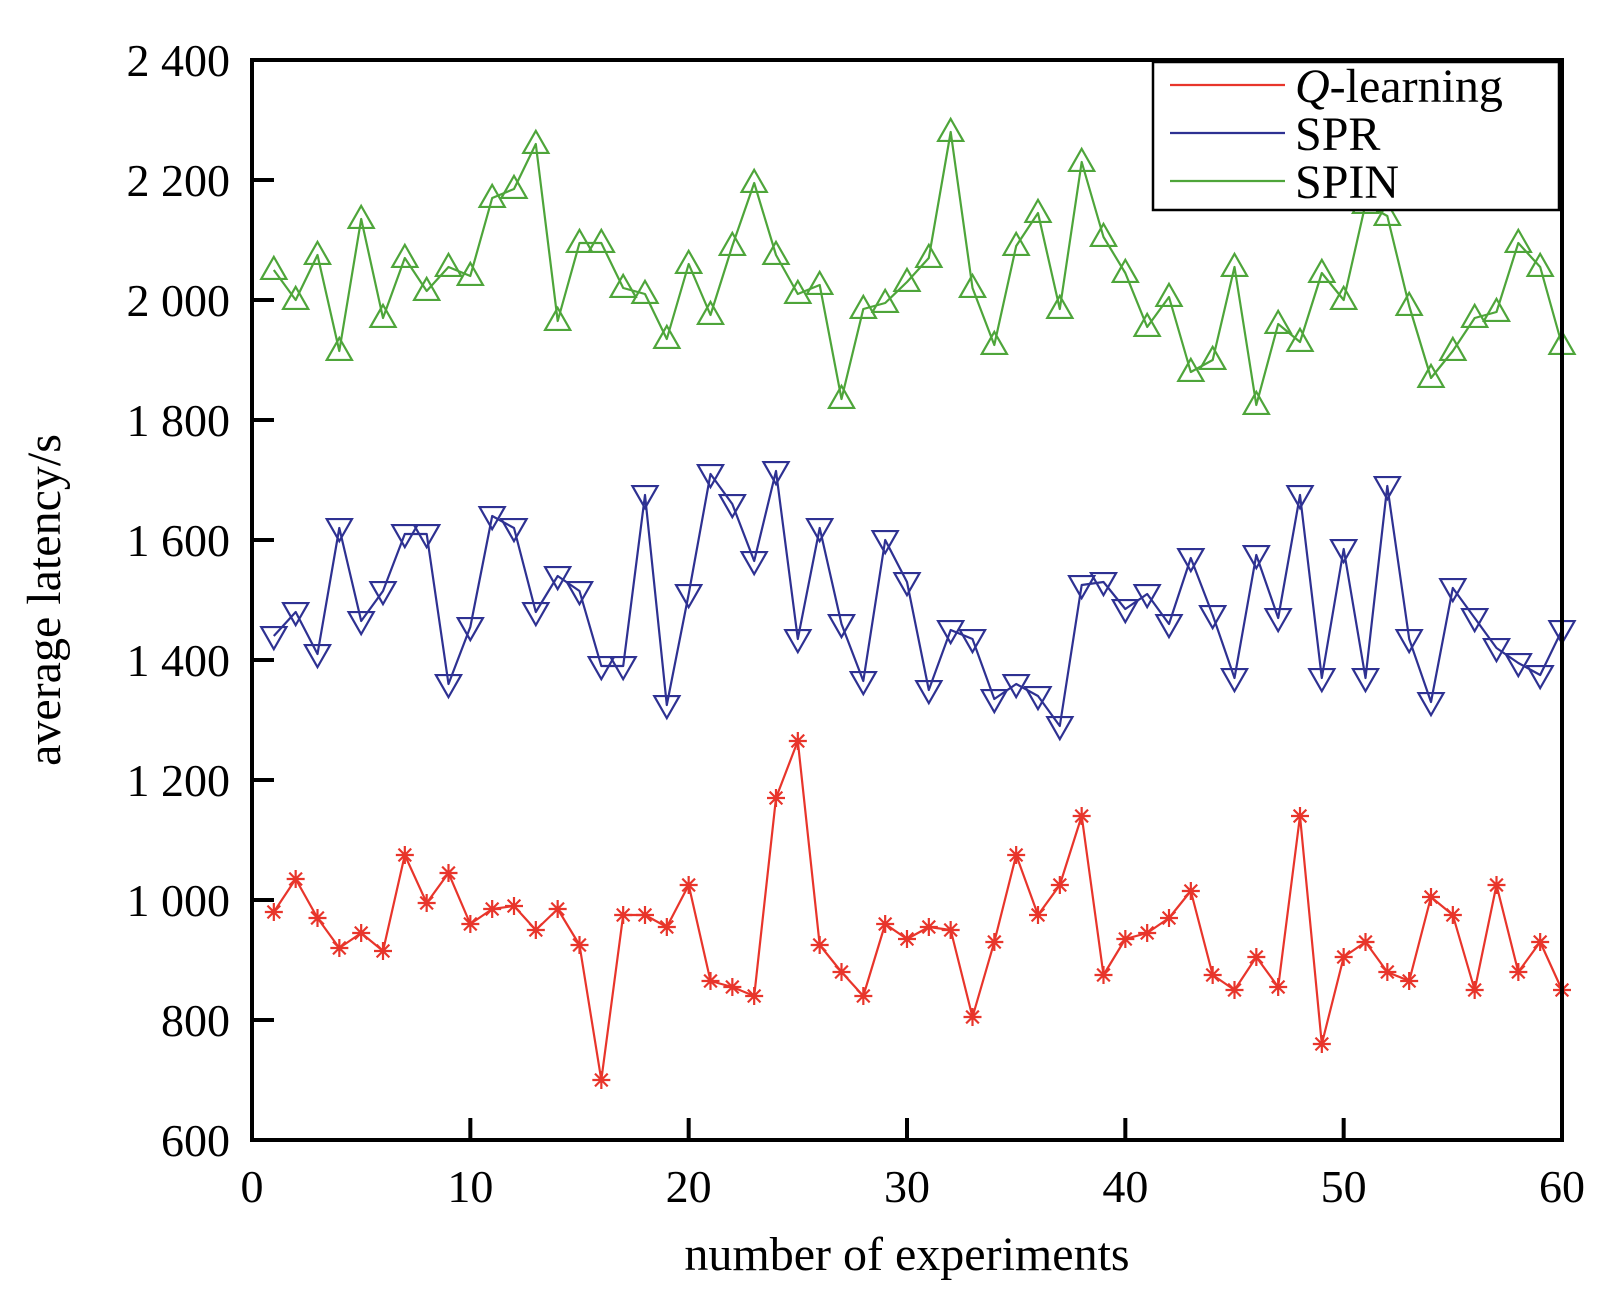 The width and height of the screenshot is (1619, 1305). What do you see at coordinates (252, 1186) in the screenshot?
I see `x-tick-label: 0` at bounding box center [252, 1186].